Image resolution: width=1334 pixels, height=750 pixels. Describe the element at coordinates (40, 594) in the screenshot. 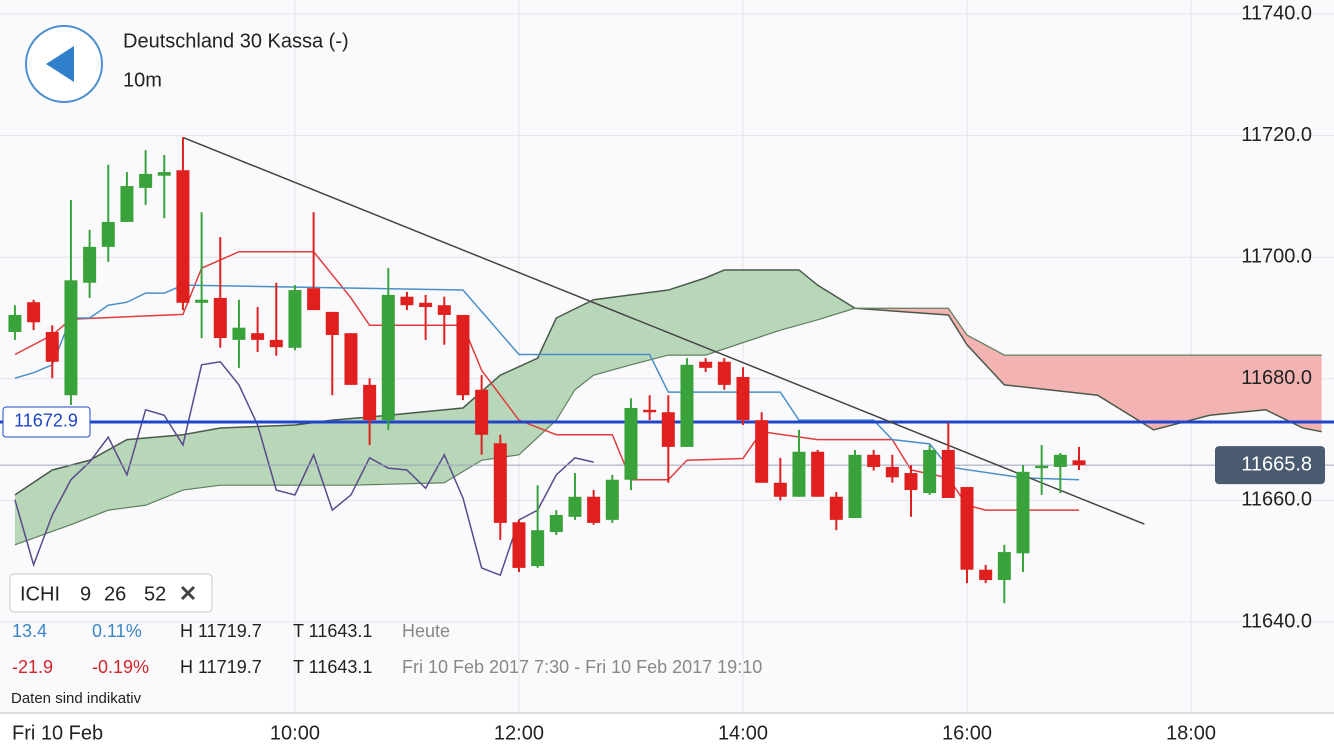

I see `indicator-name: ICHI` at that location.